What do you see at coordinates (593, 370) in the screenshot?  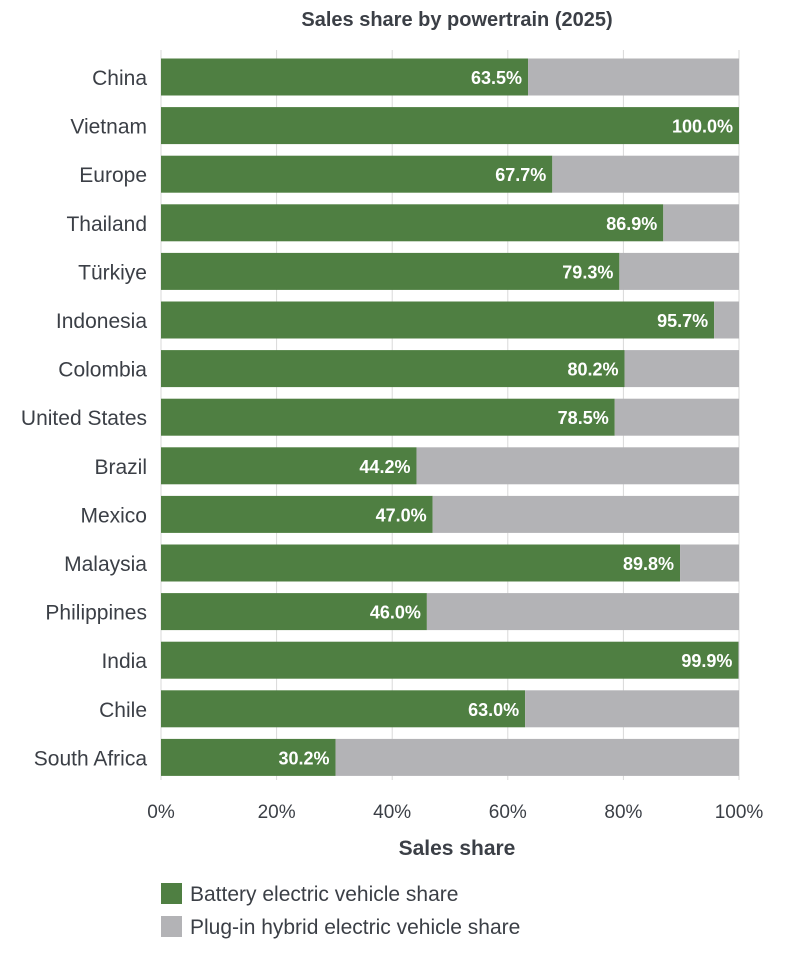 I see `data-label: 80.2%` at bounding box center [593, 370].